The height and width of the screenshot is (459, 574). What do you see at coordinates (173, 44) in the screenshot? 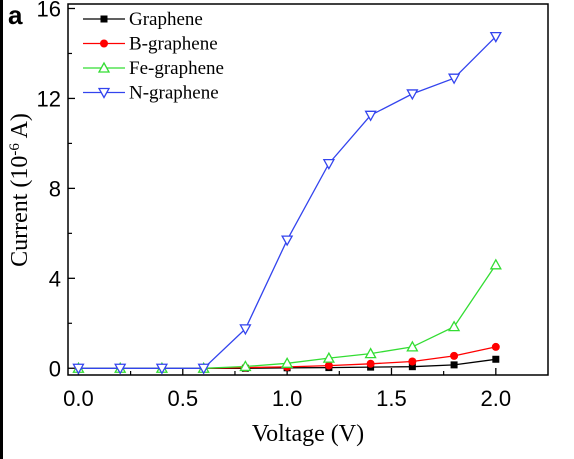
I see `legend-label: B-graphene` at bounding box center [173, 44].